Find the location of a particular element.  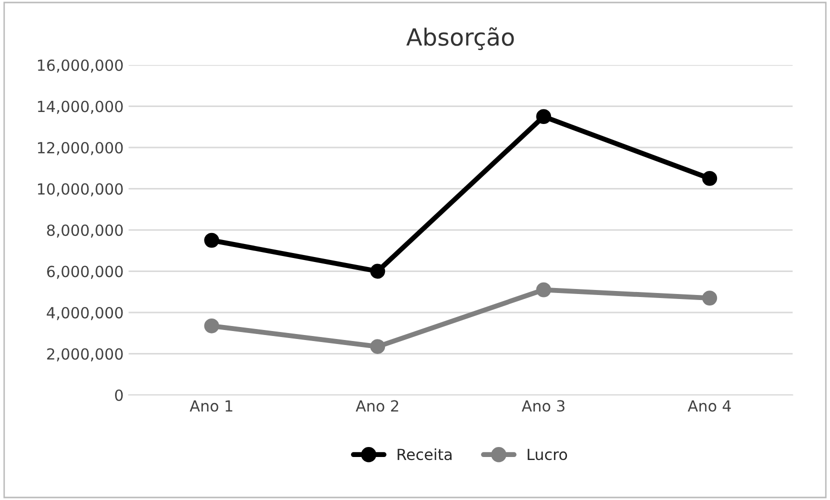

legend-label: Lucro is located at coordinates (548, 454).